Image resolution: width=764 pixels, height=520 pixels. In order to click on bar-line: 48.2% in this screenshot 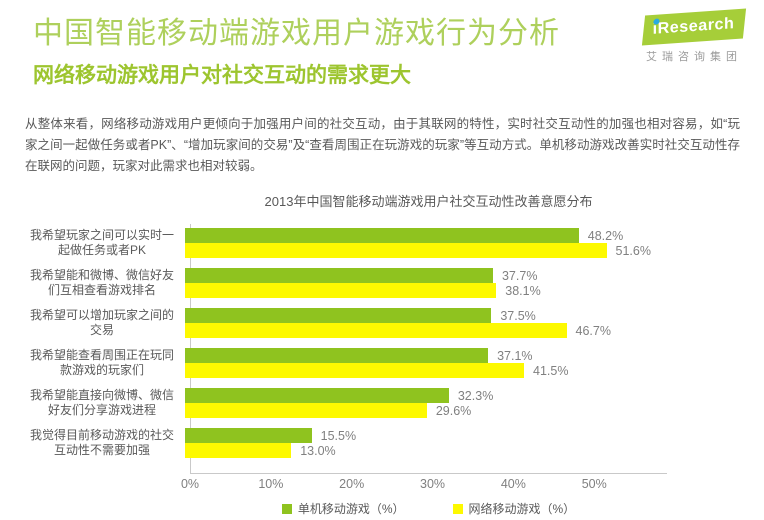, I will do `click(426, 235)`.